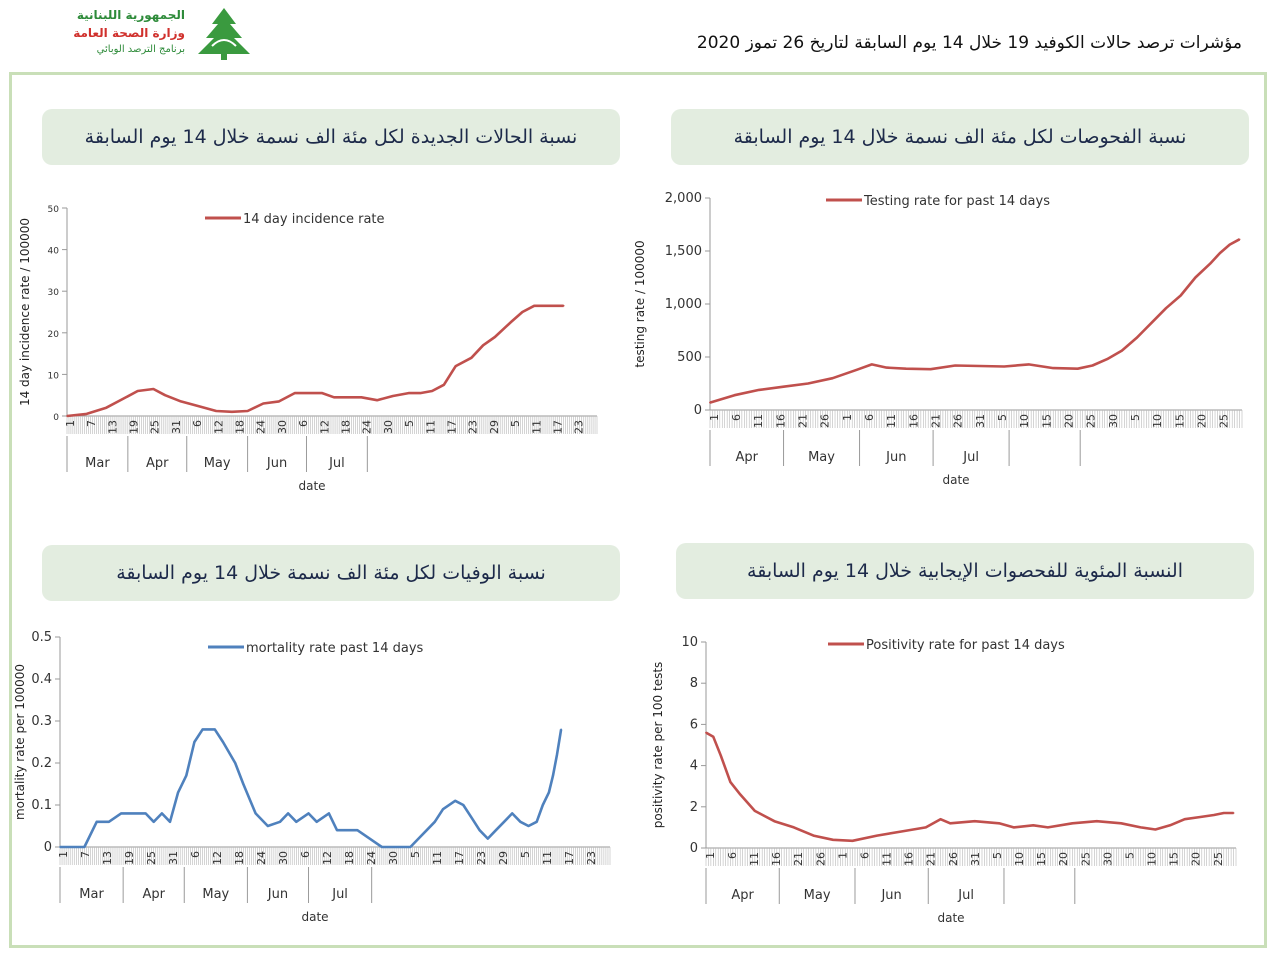 The height and width of the screenshot is (960, 1280). What do you see at coordinates (215, 894) in the screenshot?
I see `month-label: May` at bounding box center [215, 894].